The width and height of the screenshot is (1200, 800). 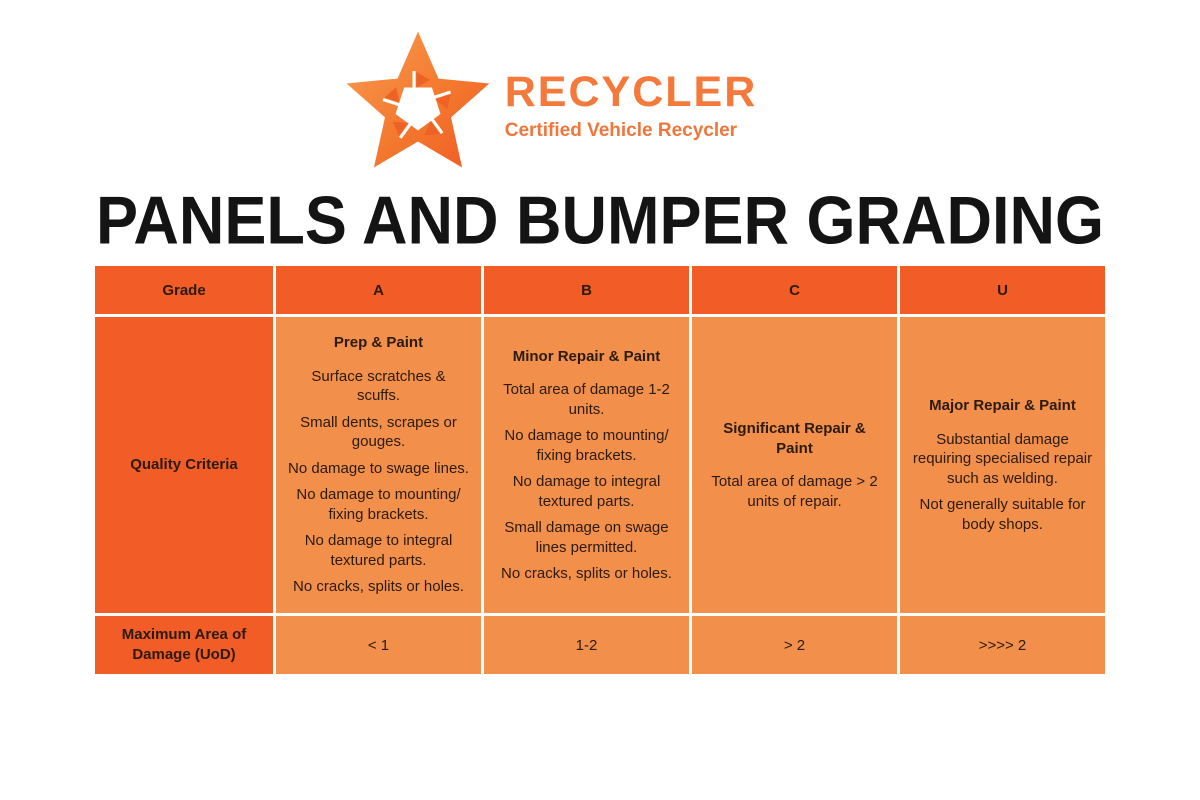 I want to click on page-title: PANELS AND BUMPER GRADING, so click(x=600, y=221).